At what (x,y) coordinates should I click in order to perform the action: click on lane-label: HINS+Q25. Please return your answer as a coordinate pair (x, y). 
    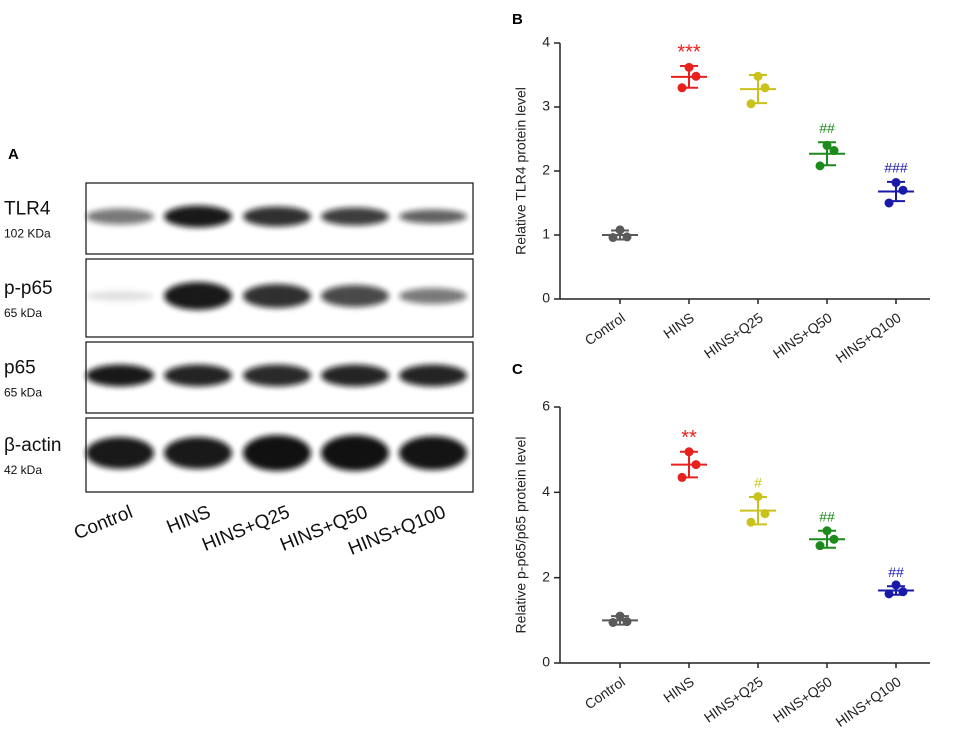
    Looking at the image, I should click on (246, 529).